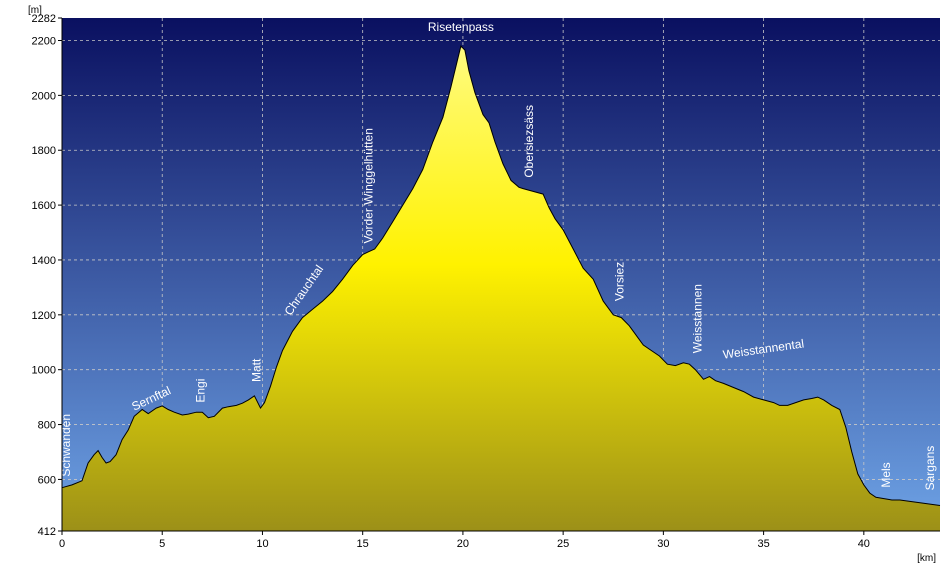 The image size is (948, 565). Describe the element at coordinates (529, 141) in the screenshot. I see `place-label: Obersiezsäss` at that location.